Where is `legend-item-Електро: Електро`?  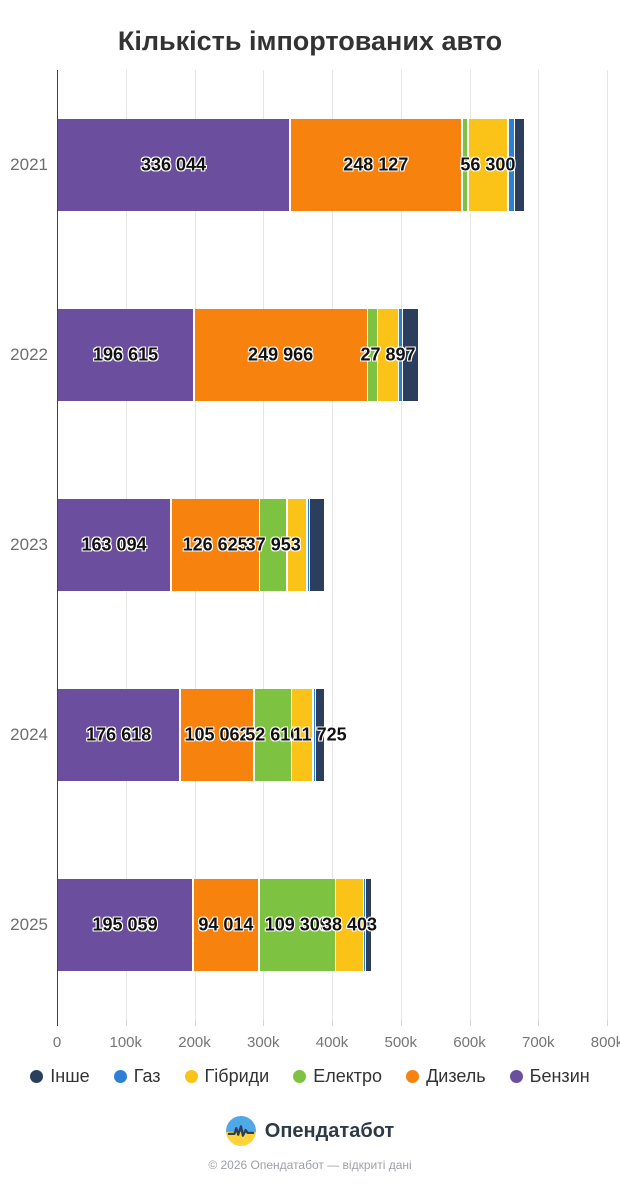 legend-item-Електро: Електро is located at coordinates (337, 1076).